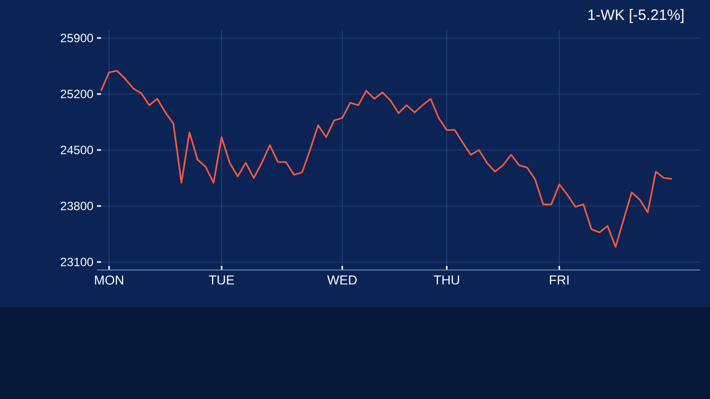 The width and height of the screenshot is (710, 399). Describe the element at coordinates (447, 280) in the screenshot. I see `x-tick-label: THU` at that location.